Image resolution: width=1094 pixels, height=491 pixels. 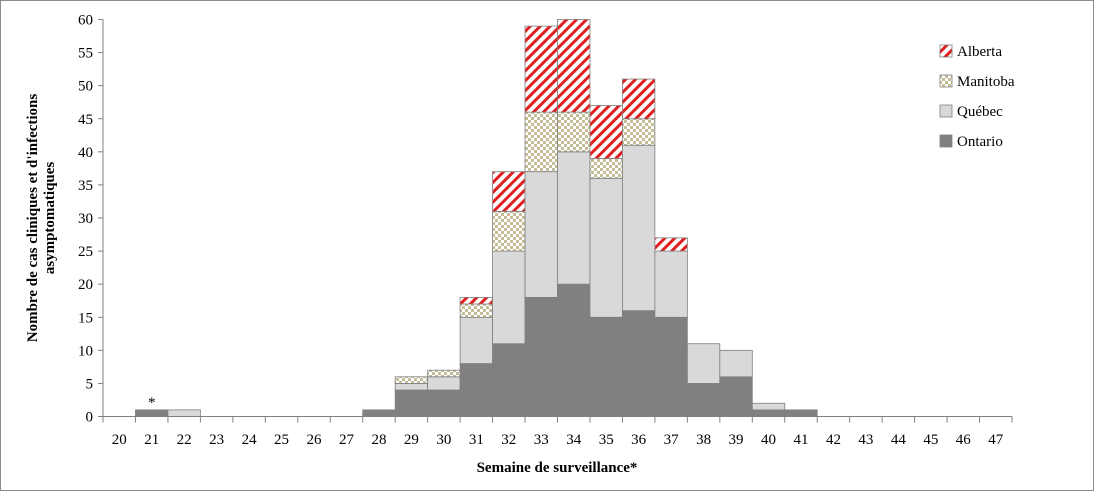 I want to click on y-tick-label: 35, so click(x=85, y=186).